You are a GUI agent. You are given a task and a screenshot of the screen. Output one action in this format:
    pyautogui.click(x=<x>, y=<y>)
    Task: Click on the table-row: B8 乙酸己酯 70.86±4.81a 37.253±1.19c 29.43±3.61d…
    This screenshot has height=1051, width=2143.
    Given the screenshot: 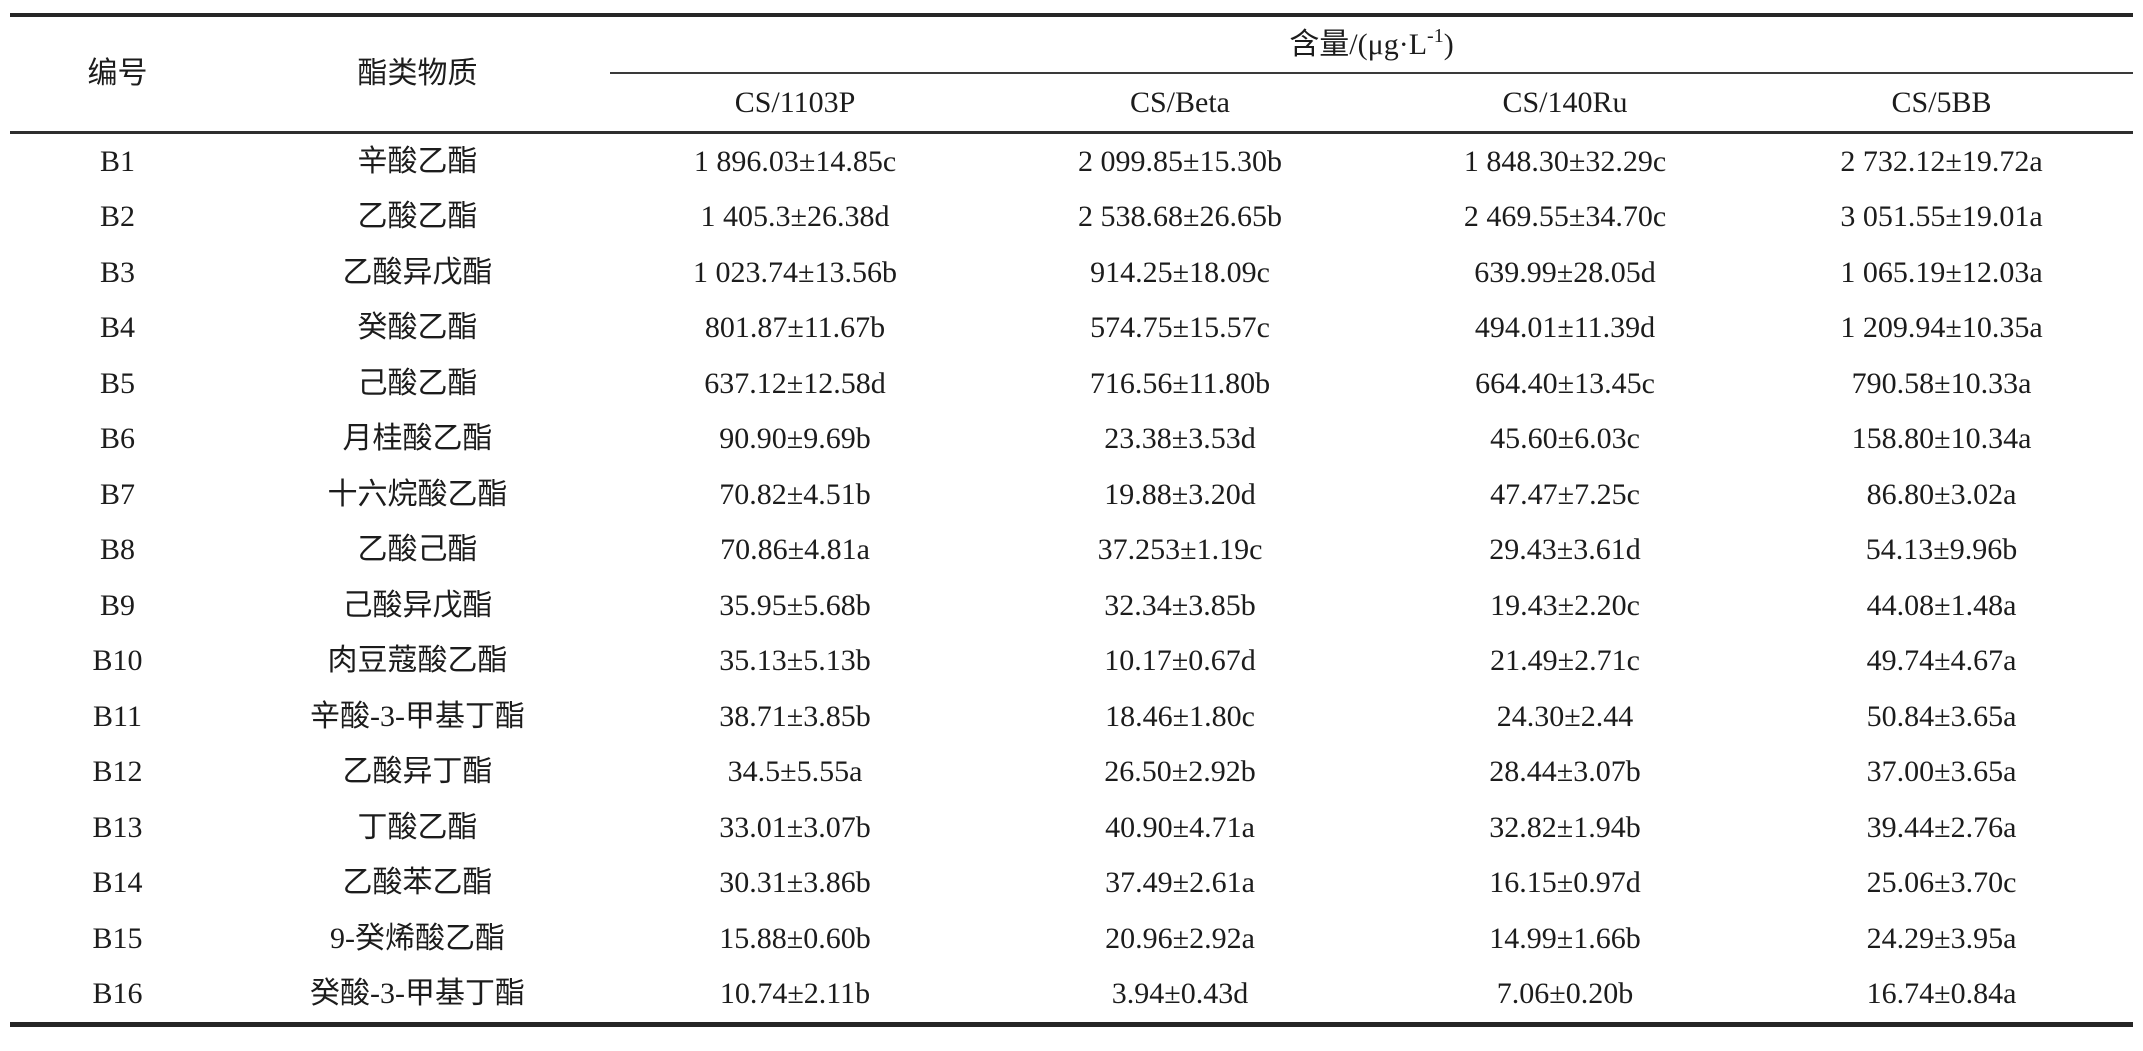 What is the action you would take?
    pyautogui.click(x=1071, y=551)
    